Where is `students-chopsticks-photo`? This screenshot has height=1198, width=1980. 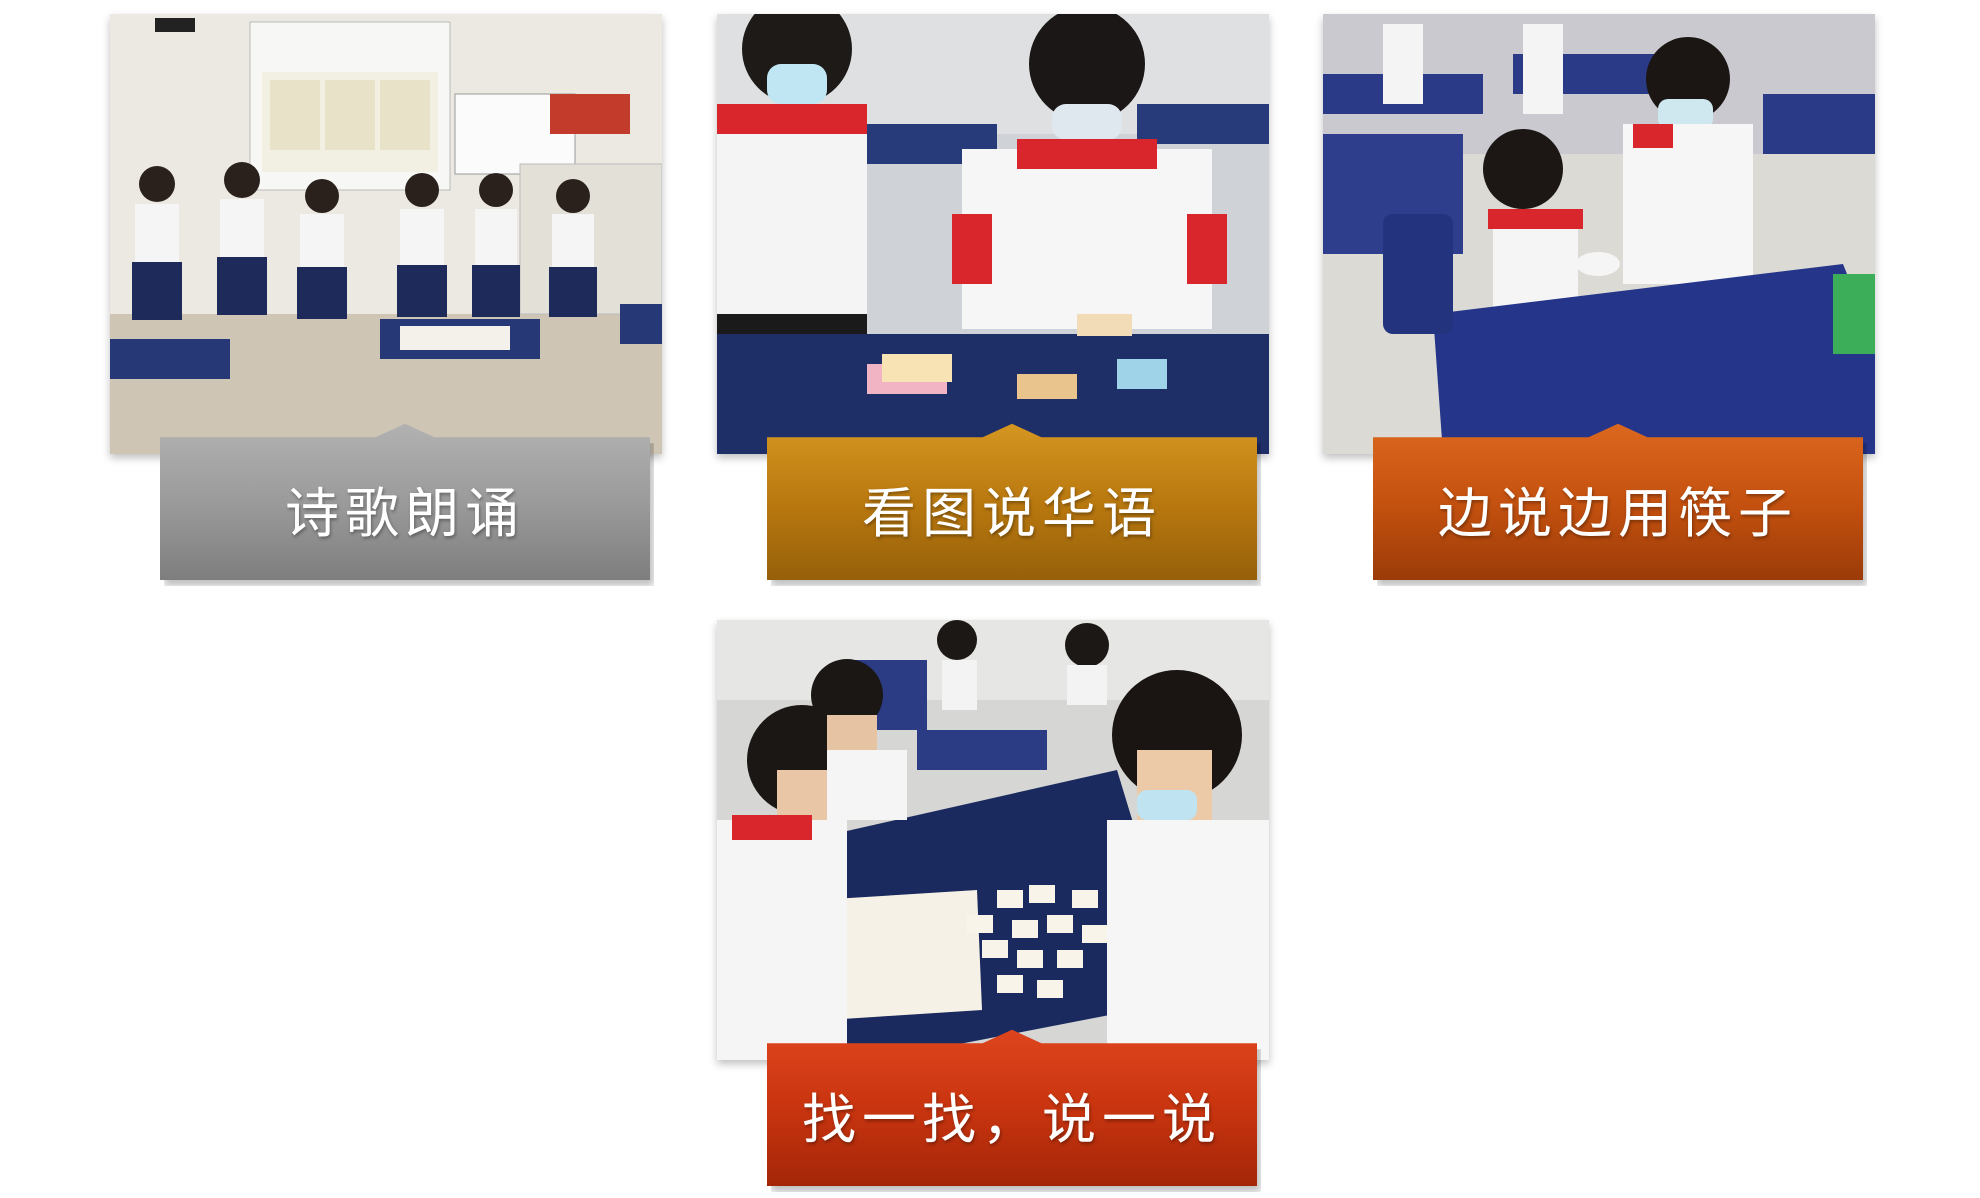 students-chopsticks-photo is located at coordinates (1599, 234).